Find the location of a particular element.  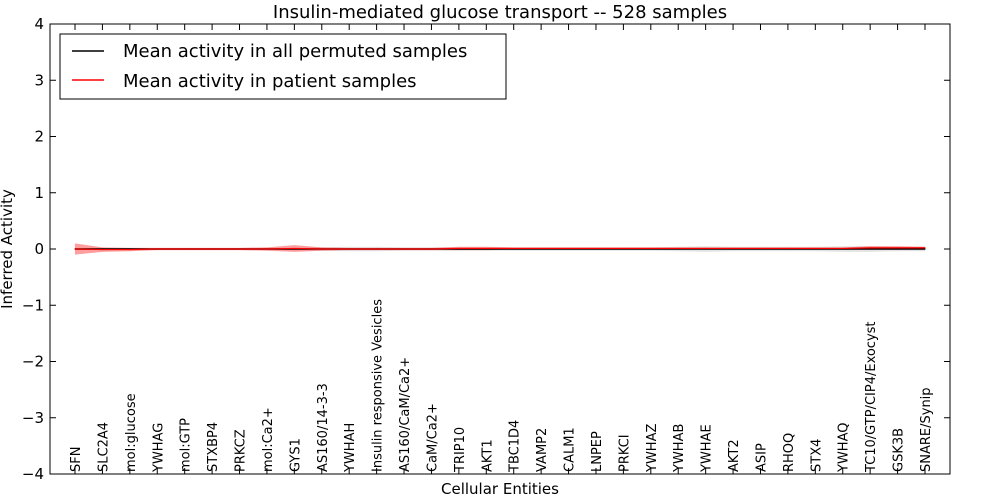

x-tick-label: YWHAE is located at coordinates (707, 448).